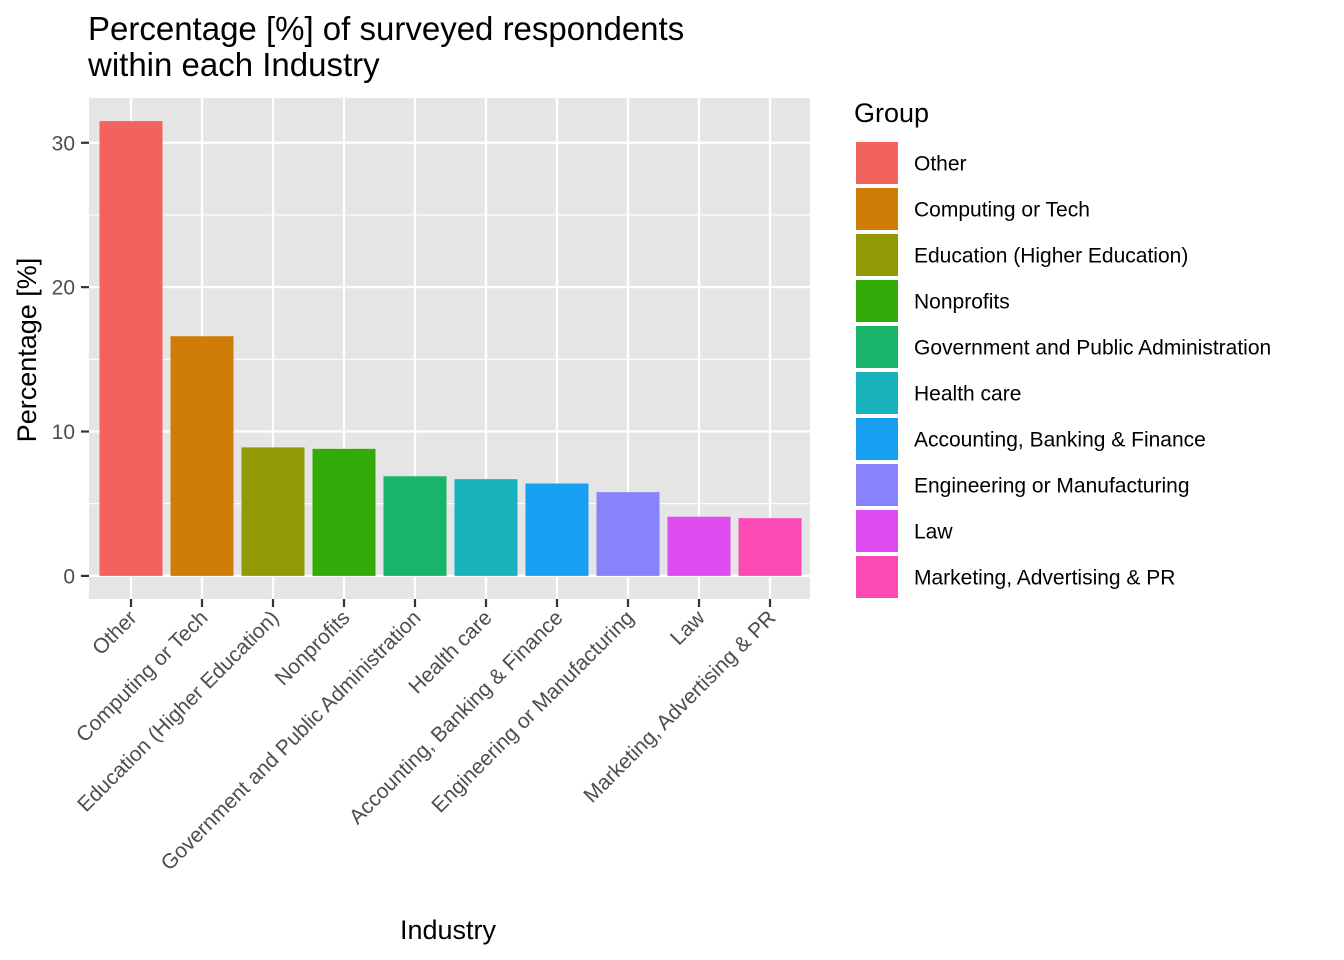  What do you see at coordinates (233, 64) in the screenshot?
I see `chart-title-line-2: within each Industry` at bounding box center [233, 64].